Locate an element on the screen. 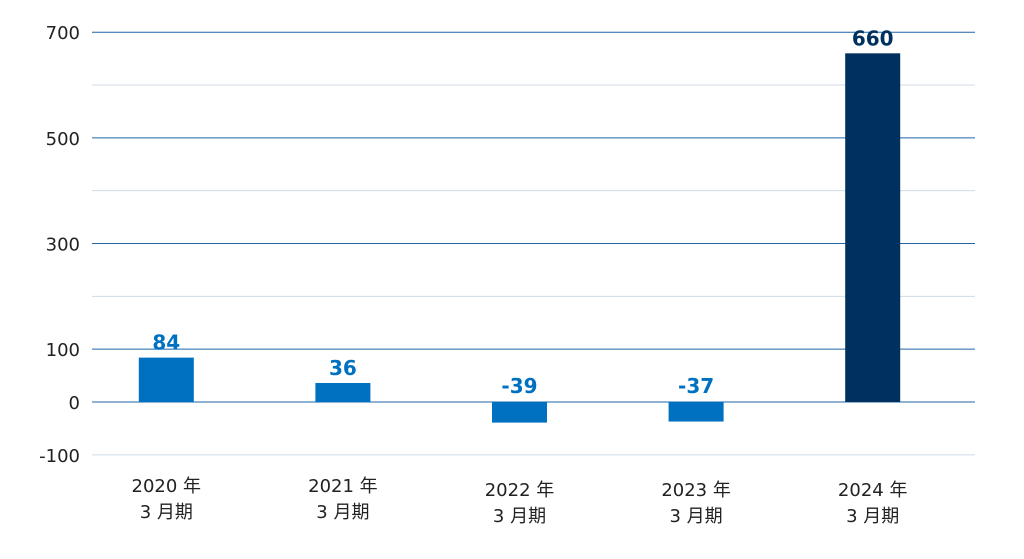 This screenshot has width=1024, height=559. x-tick-label: 2023 年 is located at coordinates (696, 490).